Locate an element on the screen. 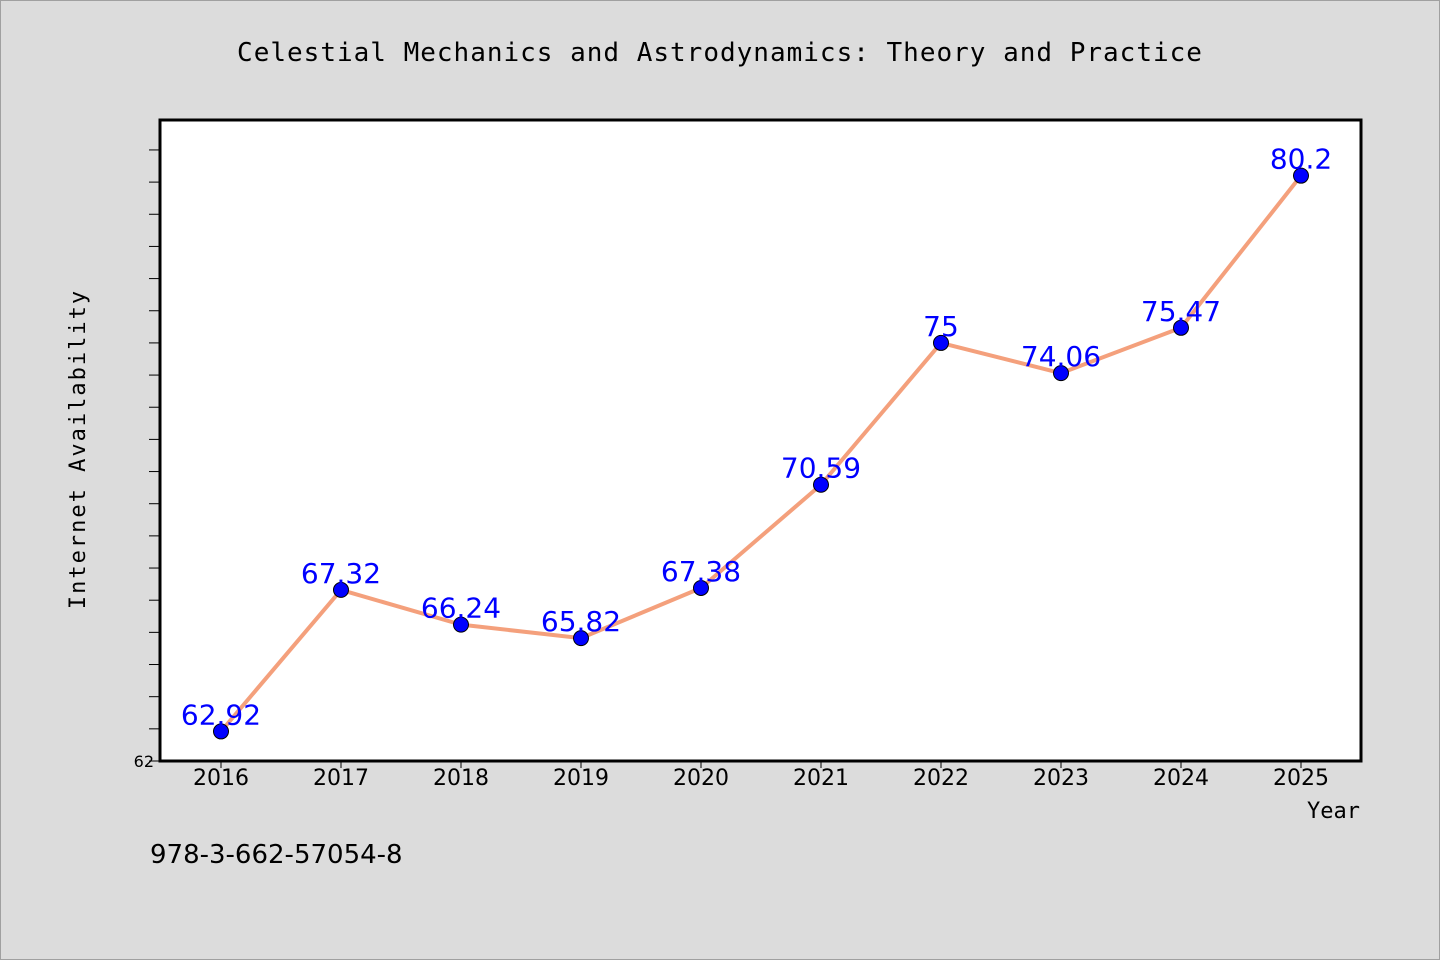 This screenshot has height=960, width=1440. data-value-label: 62.92 is located at coordinates (221, 714).